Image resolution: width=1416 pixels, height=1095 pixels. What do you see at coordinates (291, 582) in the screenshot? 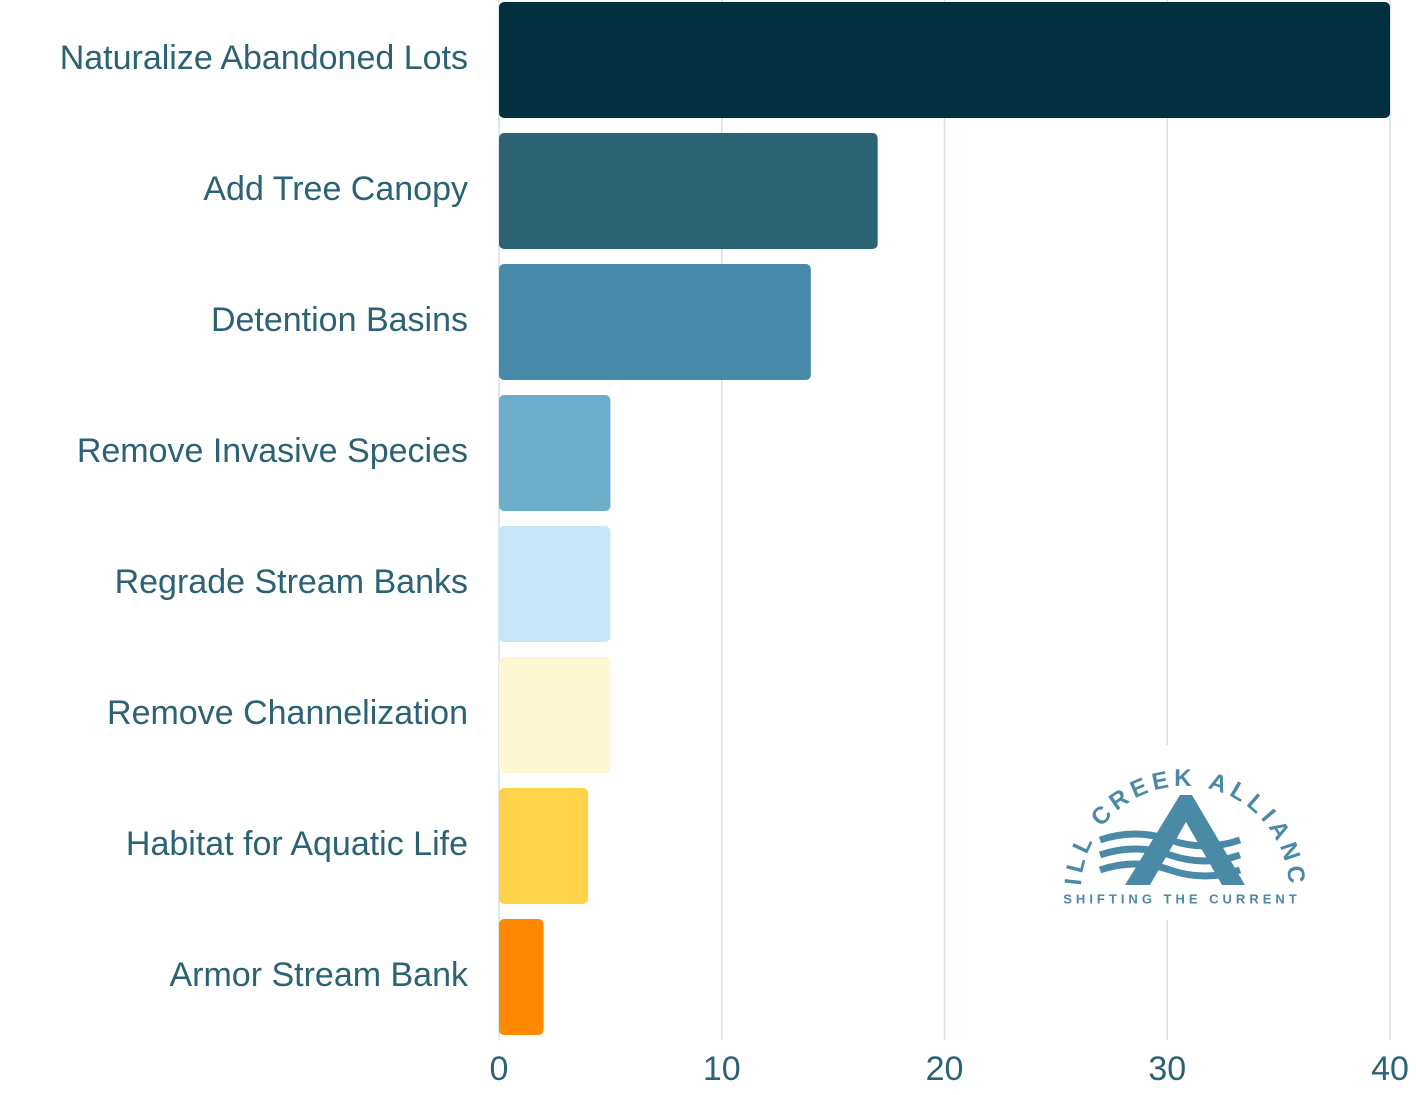
I see `y-tick-label: Regrade Stream Banks` at bounding box center [291, 582].